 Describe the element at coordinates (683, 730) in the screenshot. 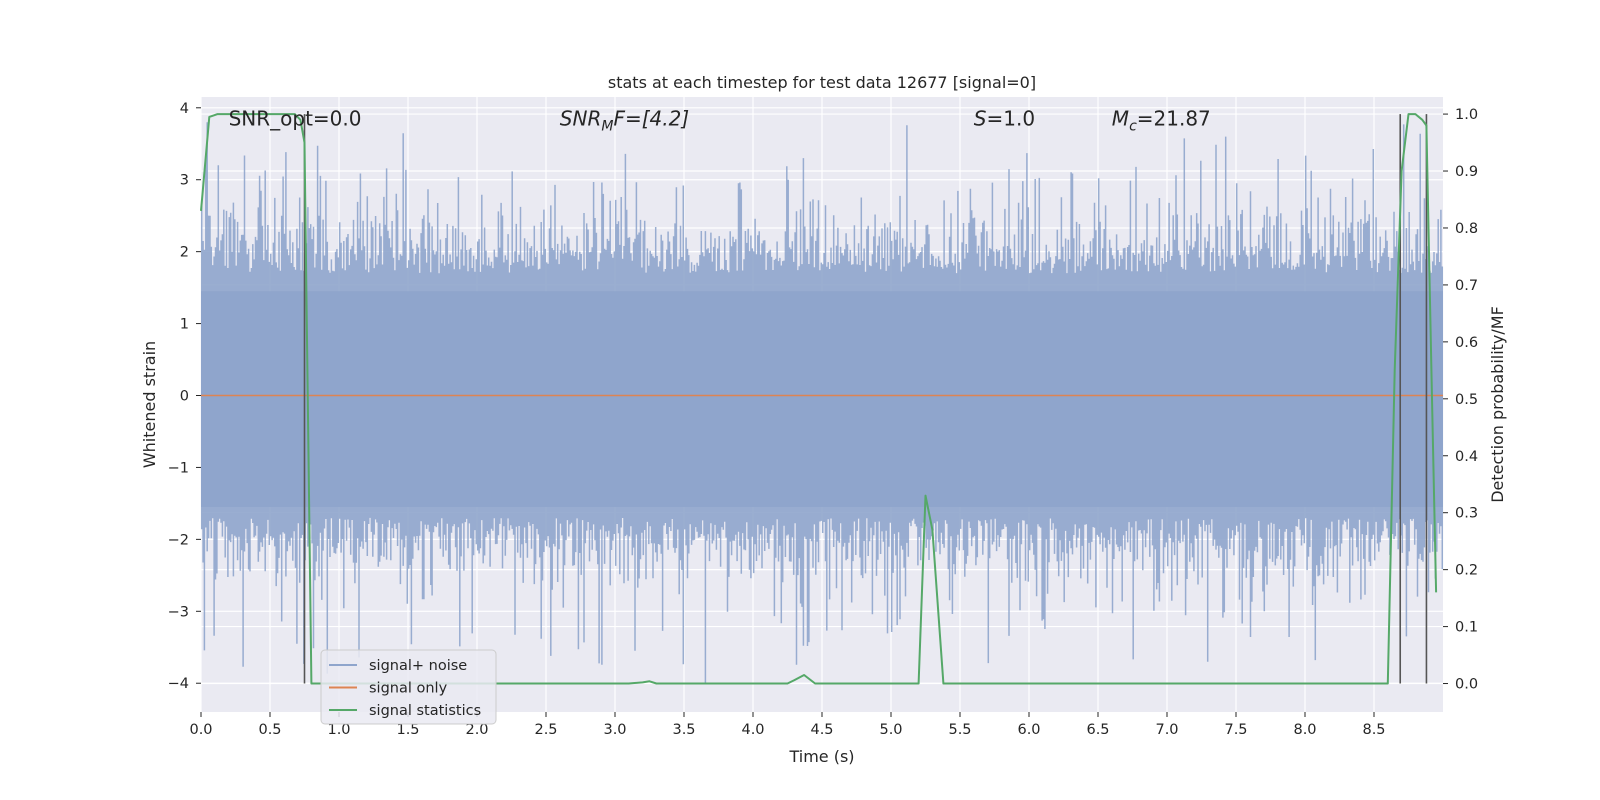

I see `x-tick-label: 3.5` at that location.